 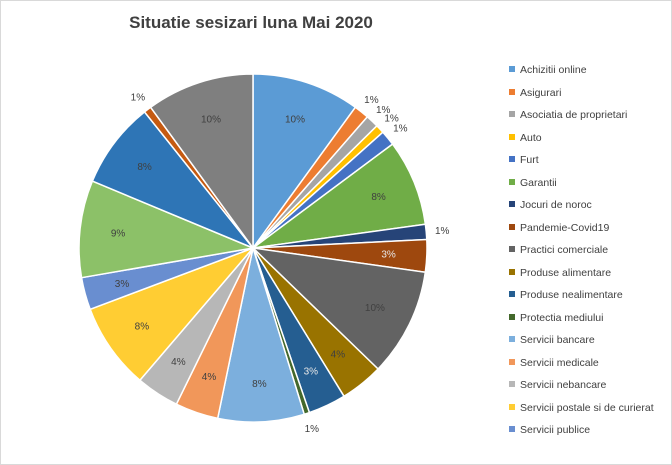 I want to click on legend-item-produse-nealimentare: Produse nealimentare, so click(x=590, y=299).